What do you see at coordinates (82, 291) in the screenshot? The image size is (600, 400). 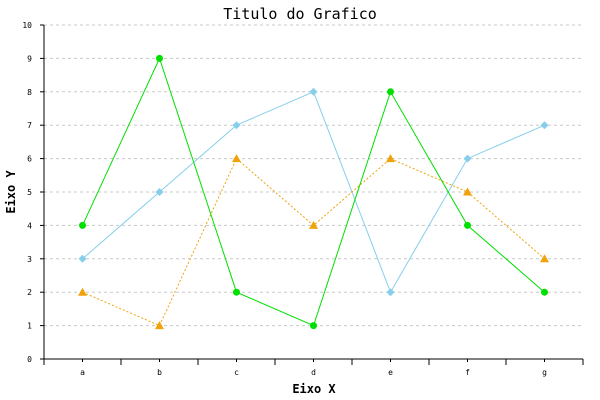 I see `series-1-point-a` at bounding box center [82, 291].